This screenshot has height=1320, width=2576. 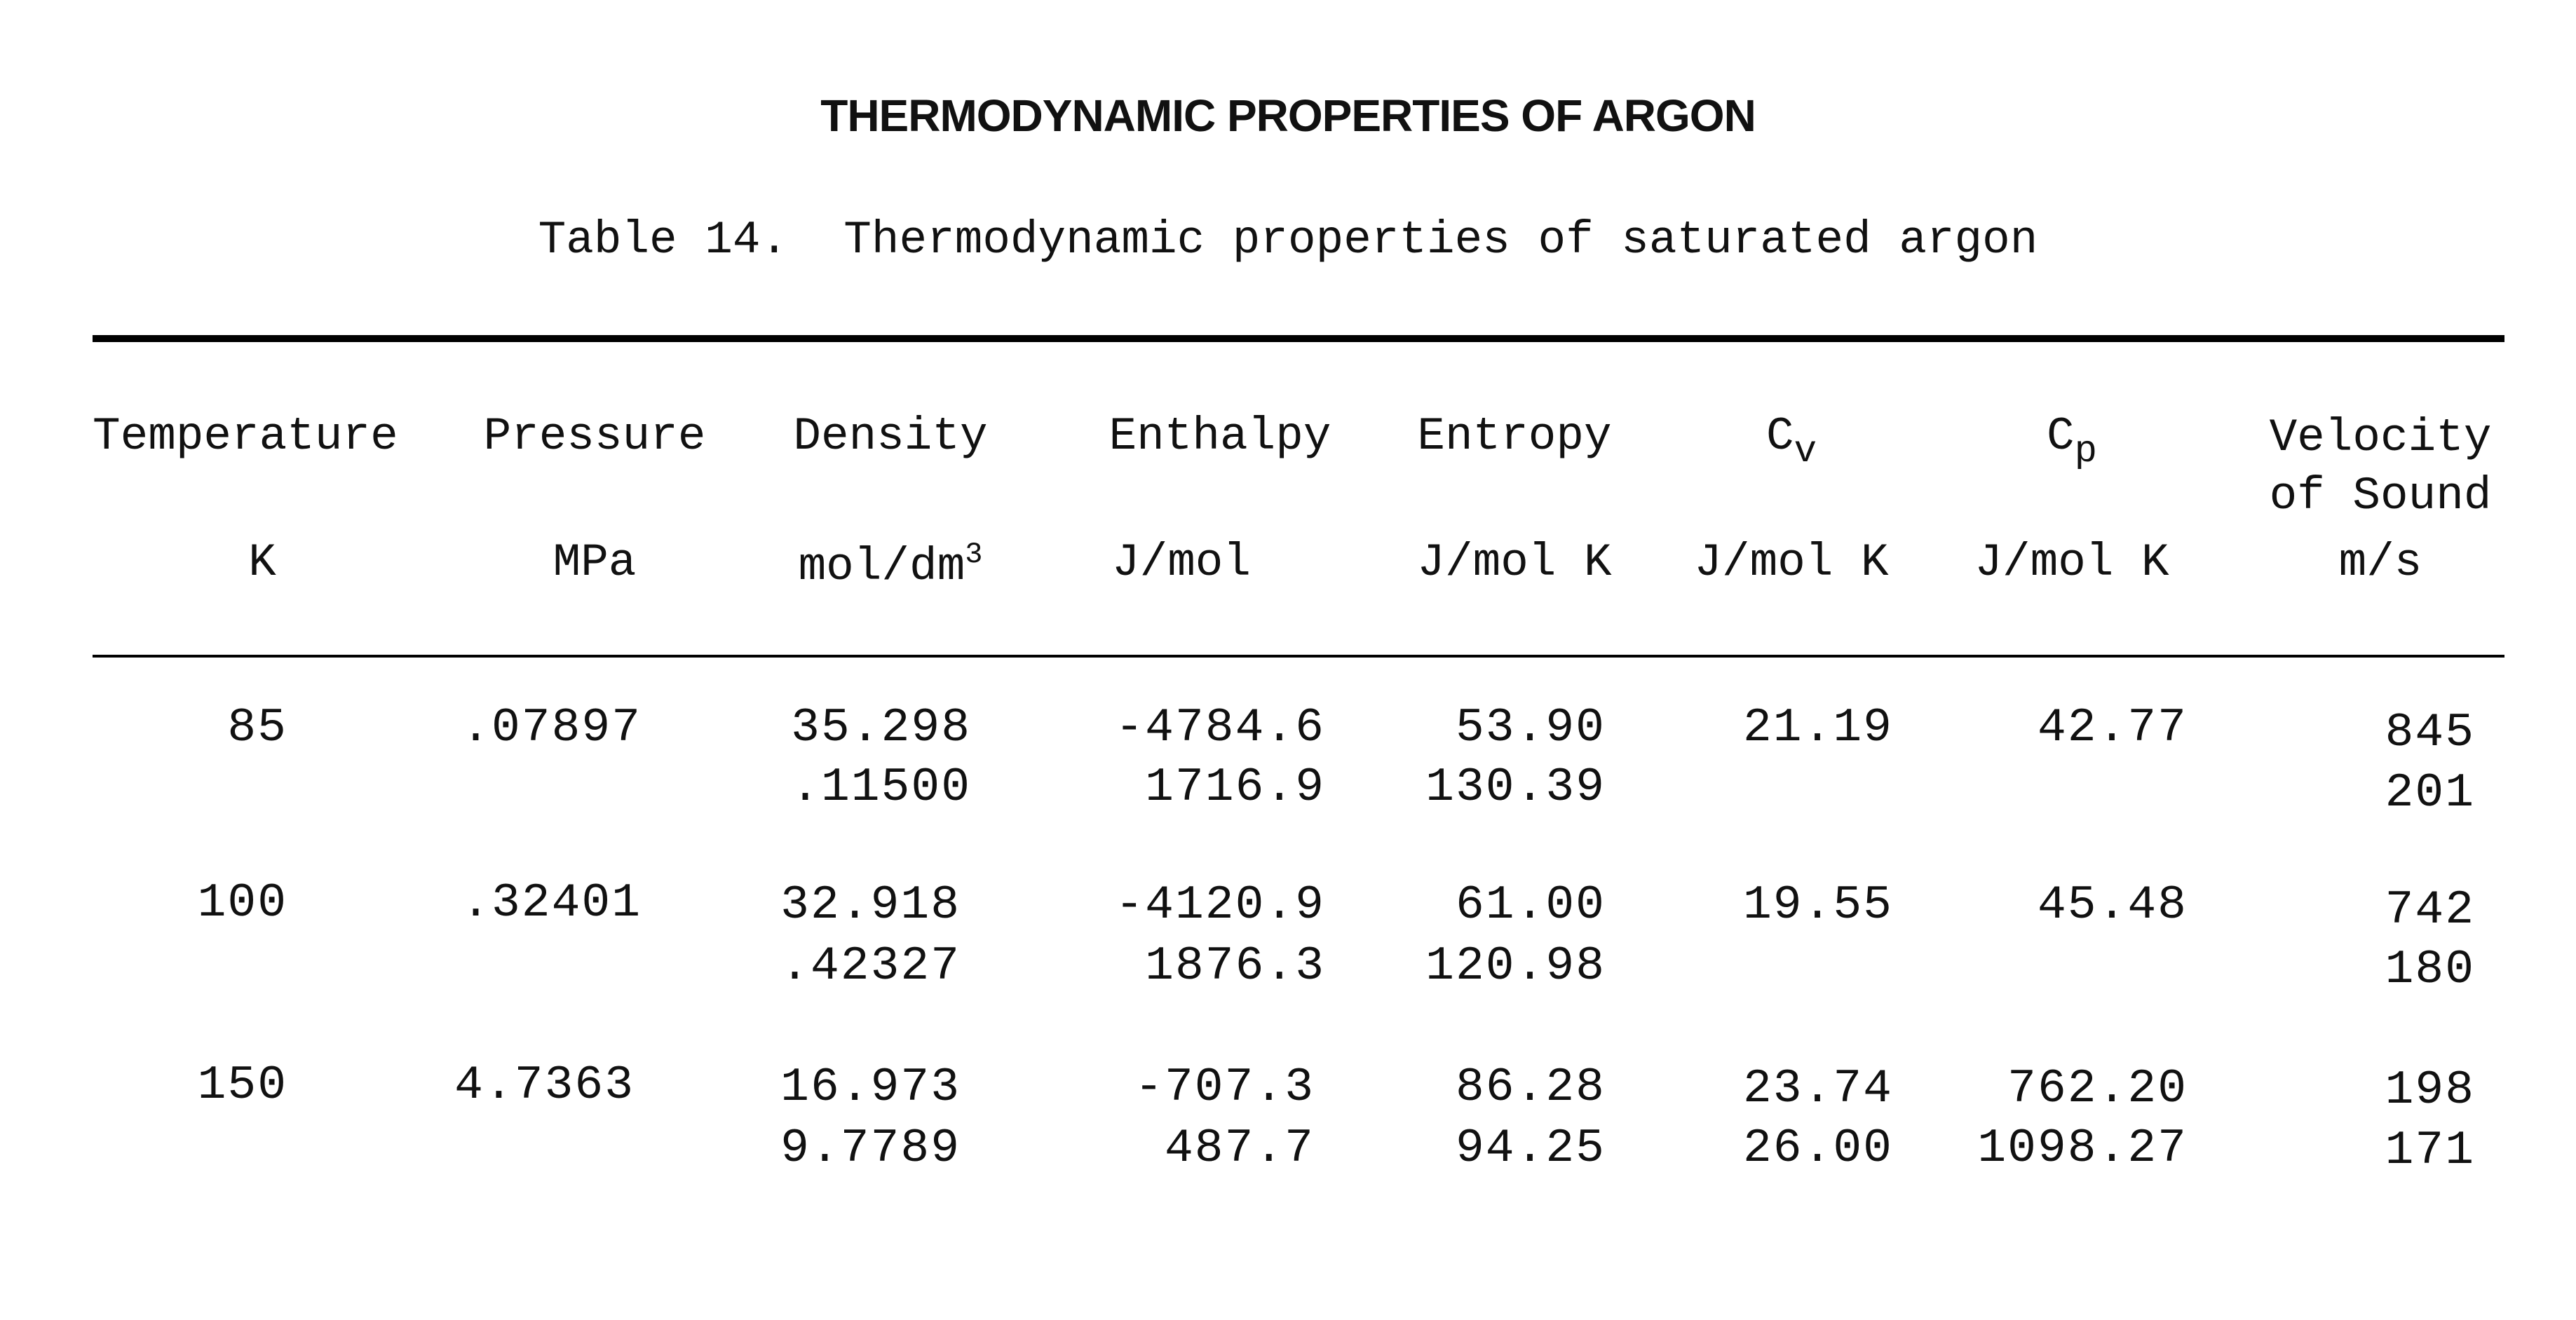 I want to click on cell-sound-liquid: 742, so click(x=2430, y=910).